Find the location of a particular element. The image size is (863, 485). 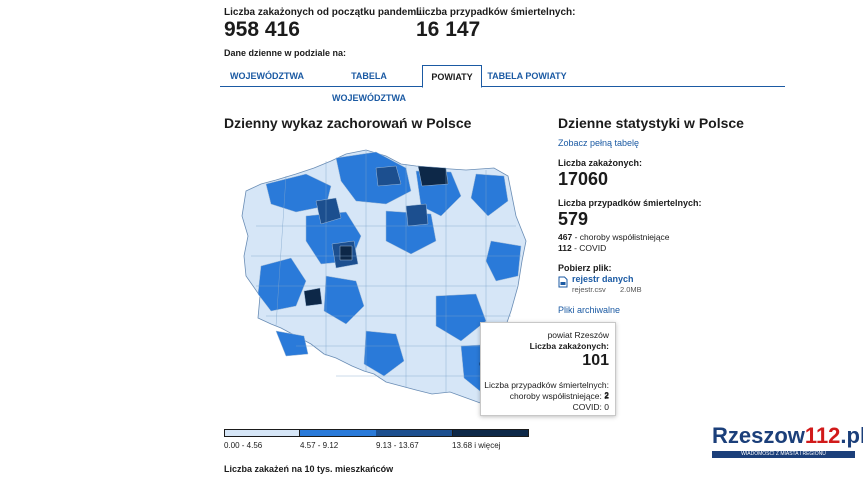

legend-label-2: 4.57 - 9.12 is located at coordinates (319, 445).